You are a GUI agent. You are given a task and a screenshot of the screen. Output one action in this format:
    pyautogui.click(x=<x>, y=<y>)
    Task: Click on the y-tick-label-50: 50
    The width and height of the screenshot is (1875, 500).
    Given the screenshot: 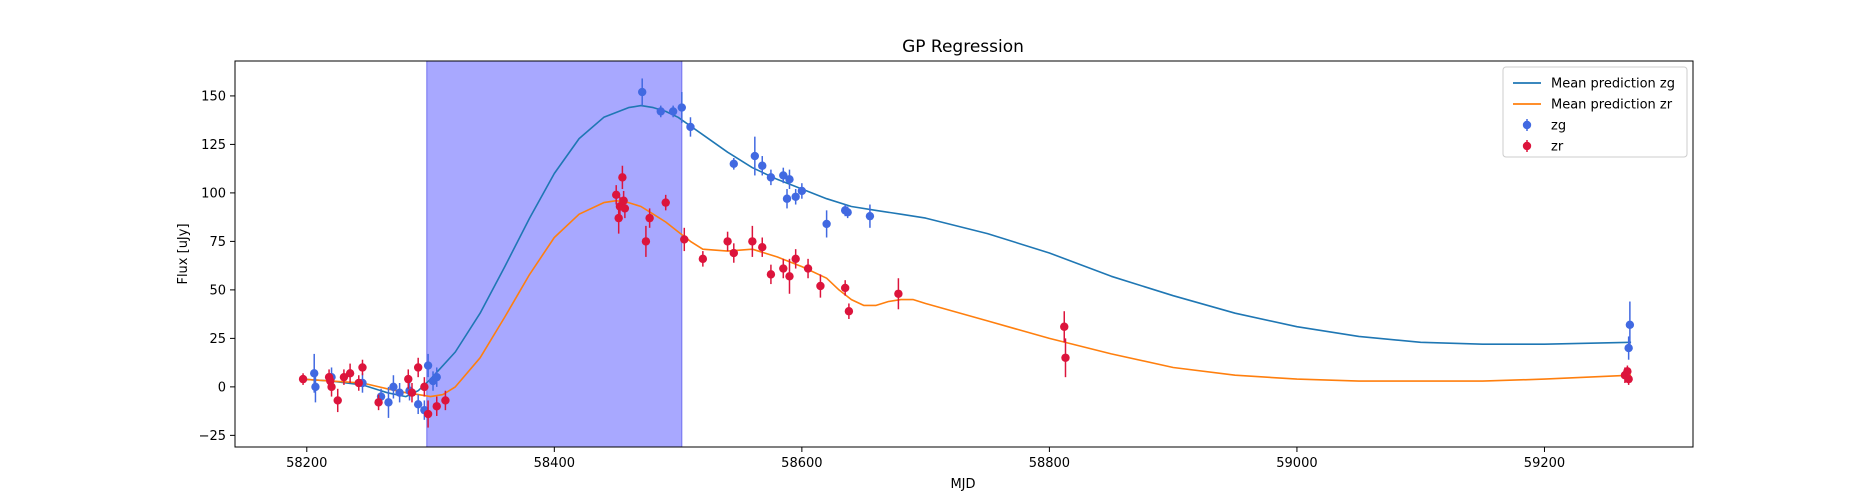 What is the action you would take?
    pyautogui.click(x=217, y=290)
    